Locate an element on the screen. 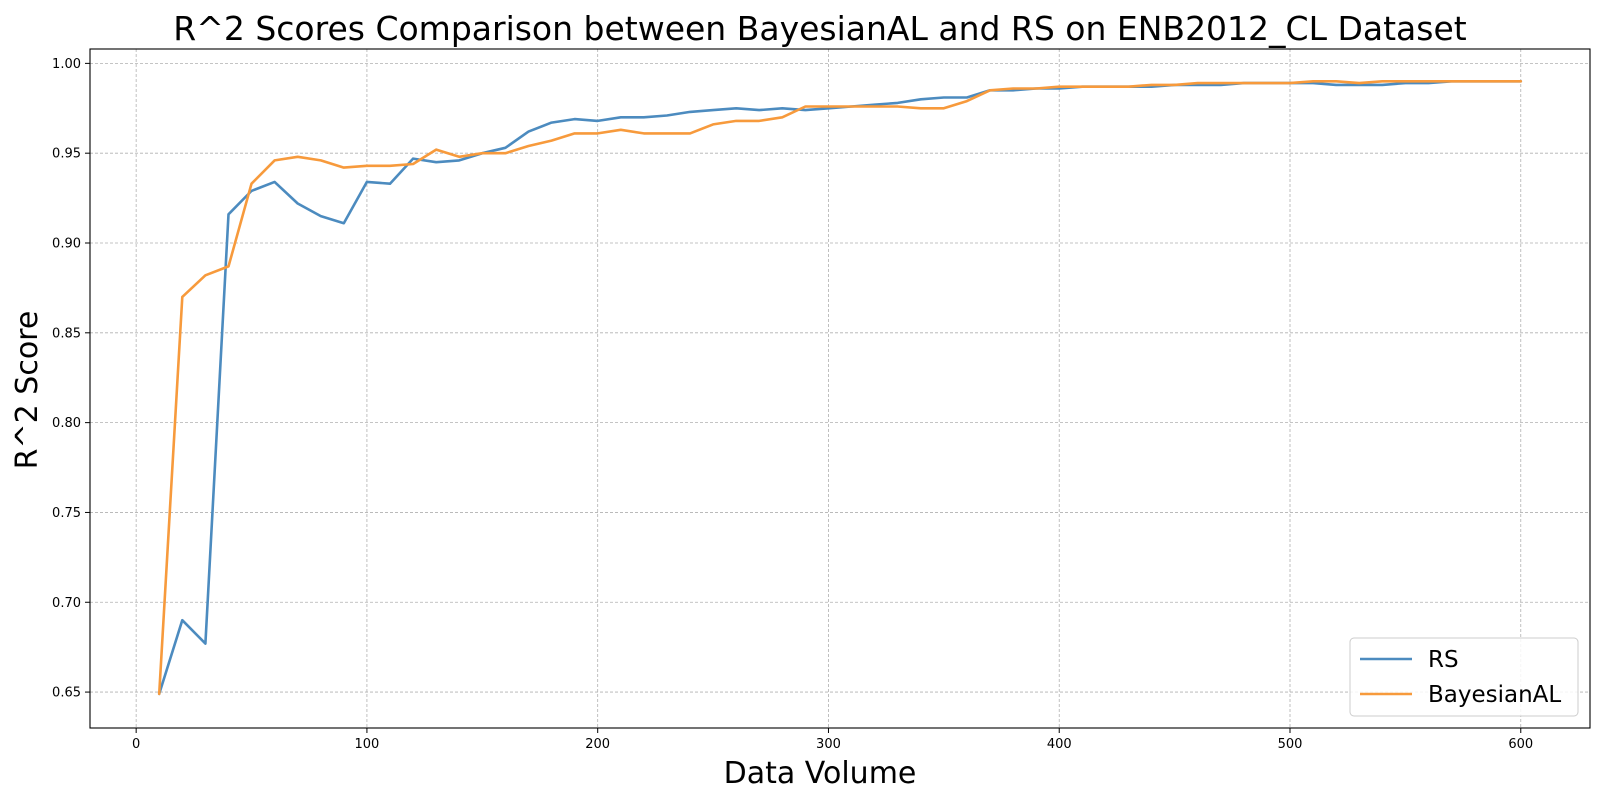  legend-label-rs: RS is located at coordinates (1443, 660).